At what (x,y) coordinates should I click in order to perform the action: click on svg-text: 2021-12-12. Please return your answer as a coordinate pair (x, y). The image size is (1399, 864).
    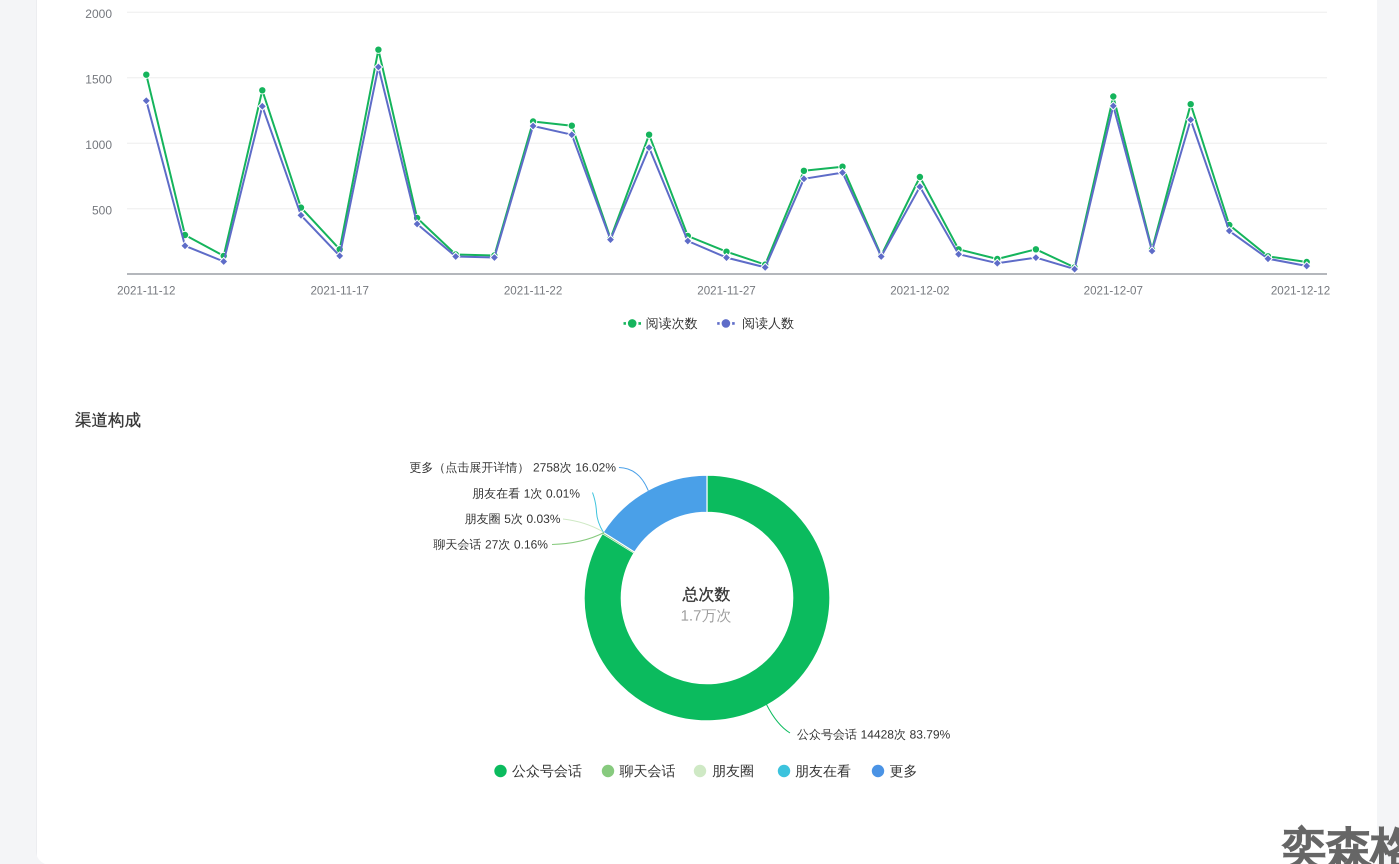
    Looking at the image, I should click on (1300, 290).